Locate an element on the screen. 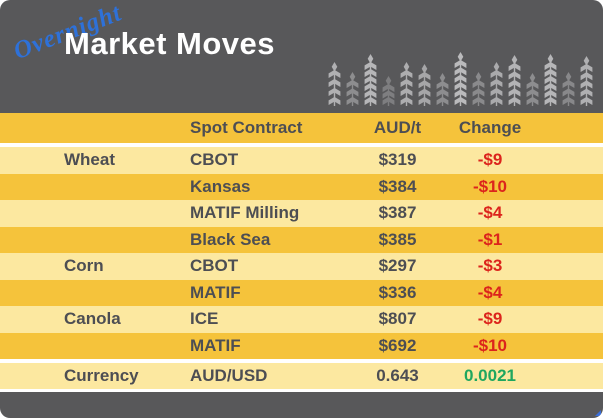 The height and width of the screenshot is (418, 603). contract-label: Kansas is located at coordinates (220, 186).